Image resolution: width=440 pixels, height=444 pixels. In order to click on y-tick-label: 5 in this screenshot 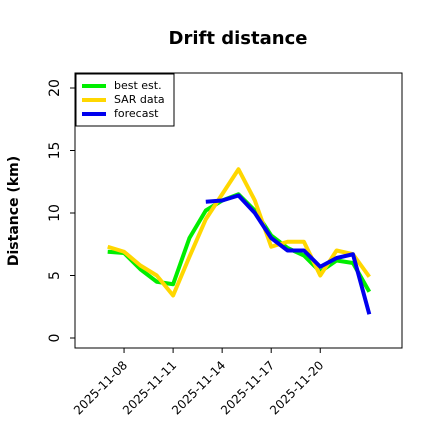, I will do `click(55, 275)`.